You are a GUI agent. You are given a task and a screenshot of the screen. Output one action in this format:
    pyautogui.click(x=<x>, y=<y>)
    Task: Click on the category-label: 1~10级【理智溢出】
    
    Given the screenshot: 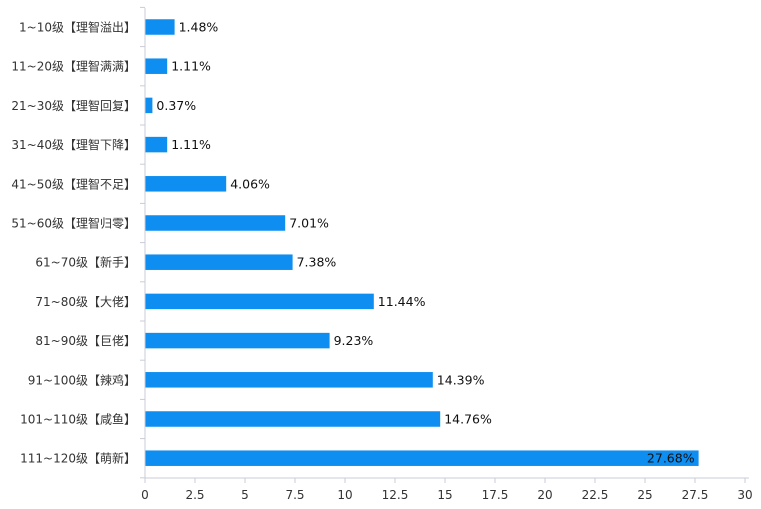 What is the action you would take?
    pyautogui.click(x=77, y=27)
    